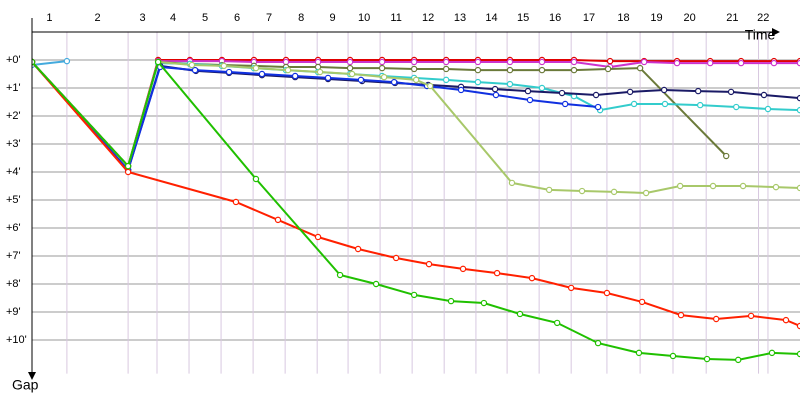 The width and height of the screenshot is (800, 400). What do you see at coordinates (13, 312) in the screenshot?
I see `y-tick-label: +9'` at bounding box center [13, 312].